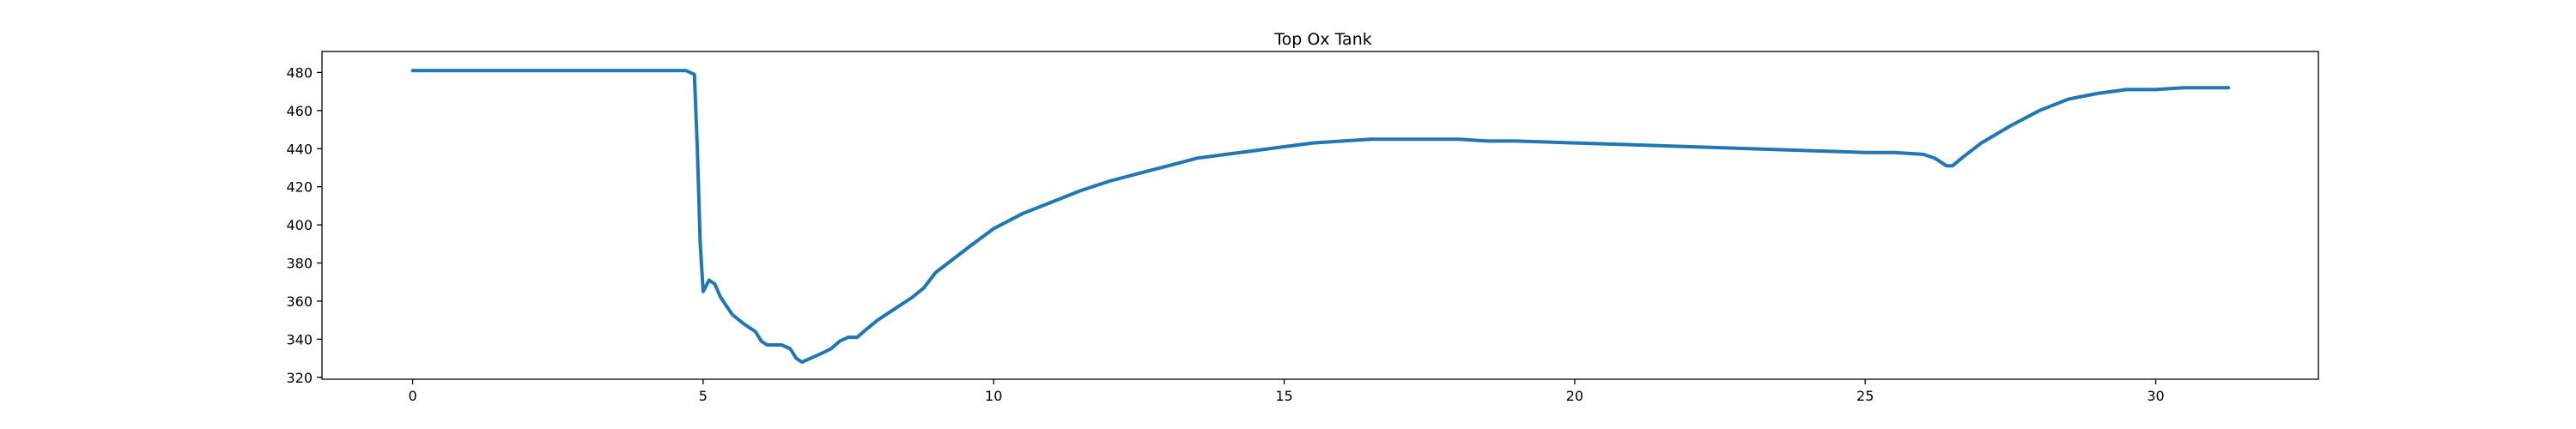  Describe the element at coordinates (300, 72) in the screenshot. I see `y-tick-label: 480` at that location.